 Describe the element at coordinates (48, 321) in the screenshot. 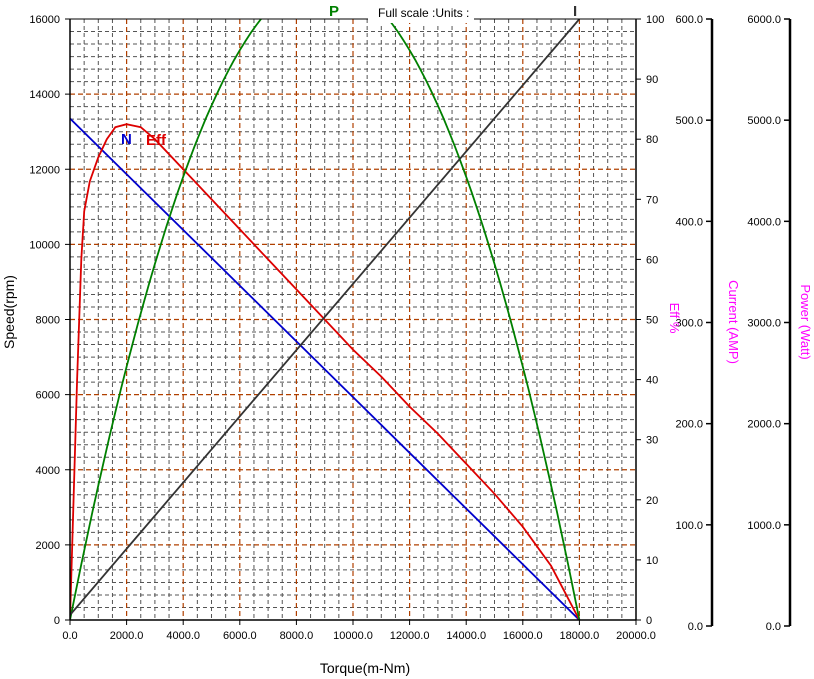

I see `speed-tick-label: 8000` at that location.